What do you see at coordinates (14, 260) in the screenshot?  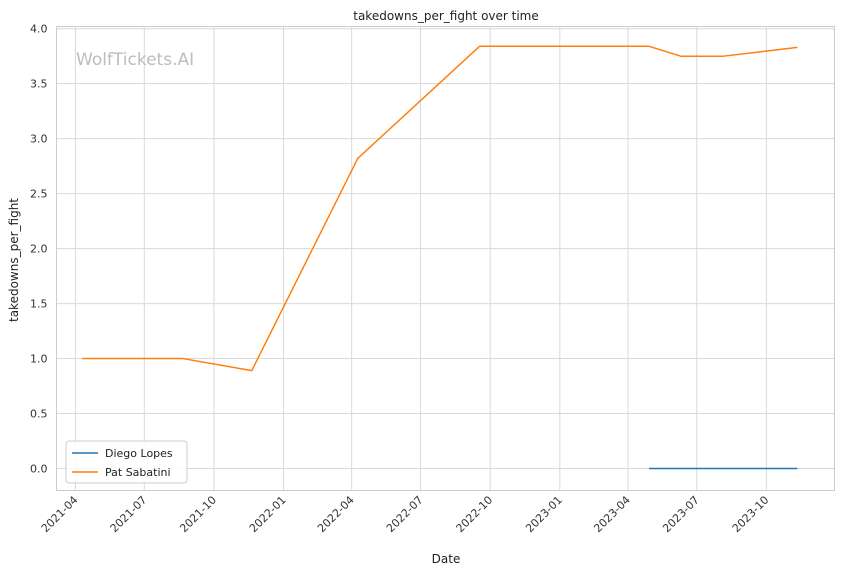 I see `y-axis-title: takedowns_per_fight` at bounding box center [14, 260].